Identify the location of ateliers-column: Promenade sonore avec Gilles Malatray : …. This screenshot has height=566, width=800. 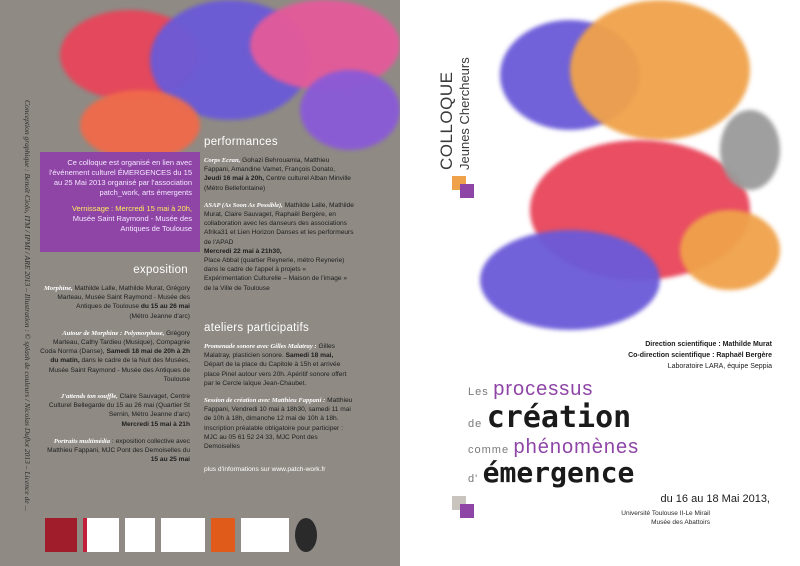
(279, 408).